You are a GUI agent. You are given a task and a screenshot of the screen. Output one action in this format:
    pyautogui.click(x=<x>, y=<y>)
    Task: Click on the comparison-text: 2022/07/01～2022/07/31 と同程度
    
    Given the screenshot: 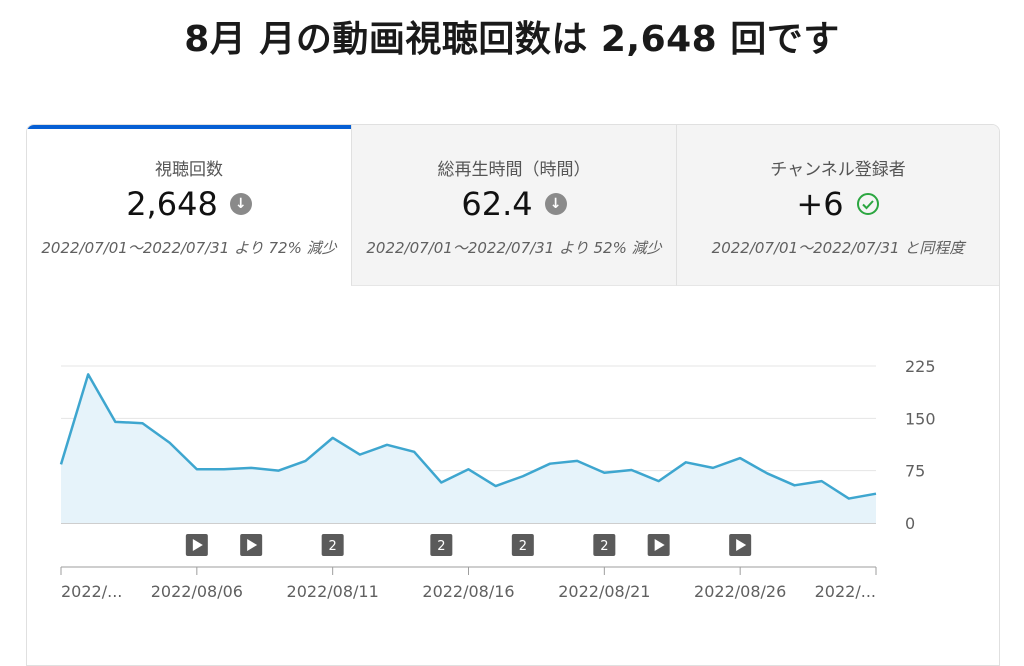 What is the action you would take?
    pyautogui.click(x=838, y=248)
    